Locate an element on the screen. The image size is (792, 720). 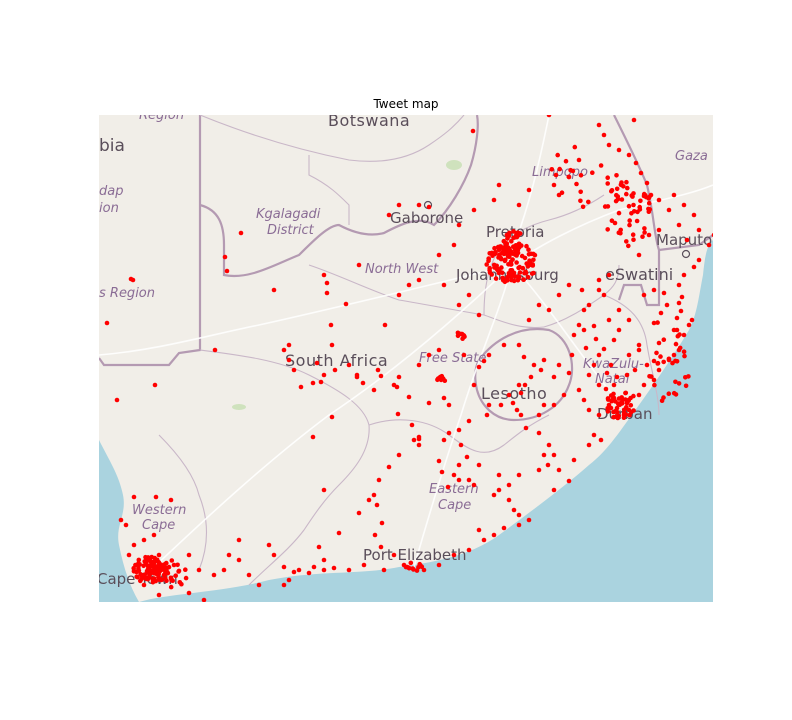
region-label-s-region: s Region is located at coordinates (127, 293).